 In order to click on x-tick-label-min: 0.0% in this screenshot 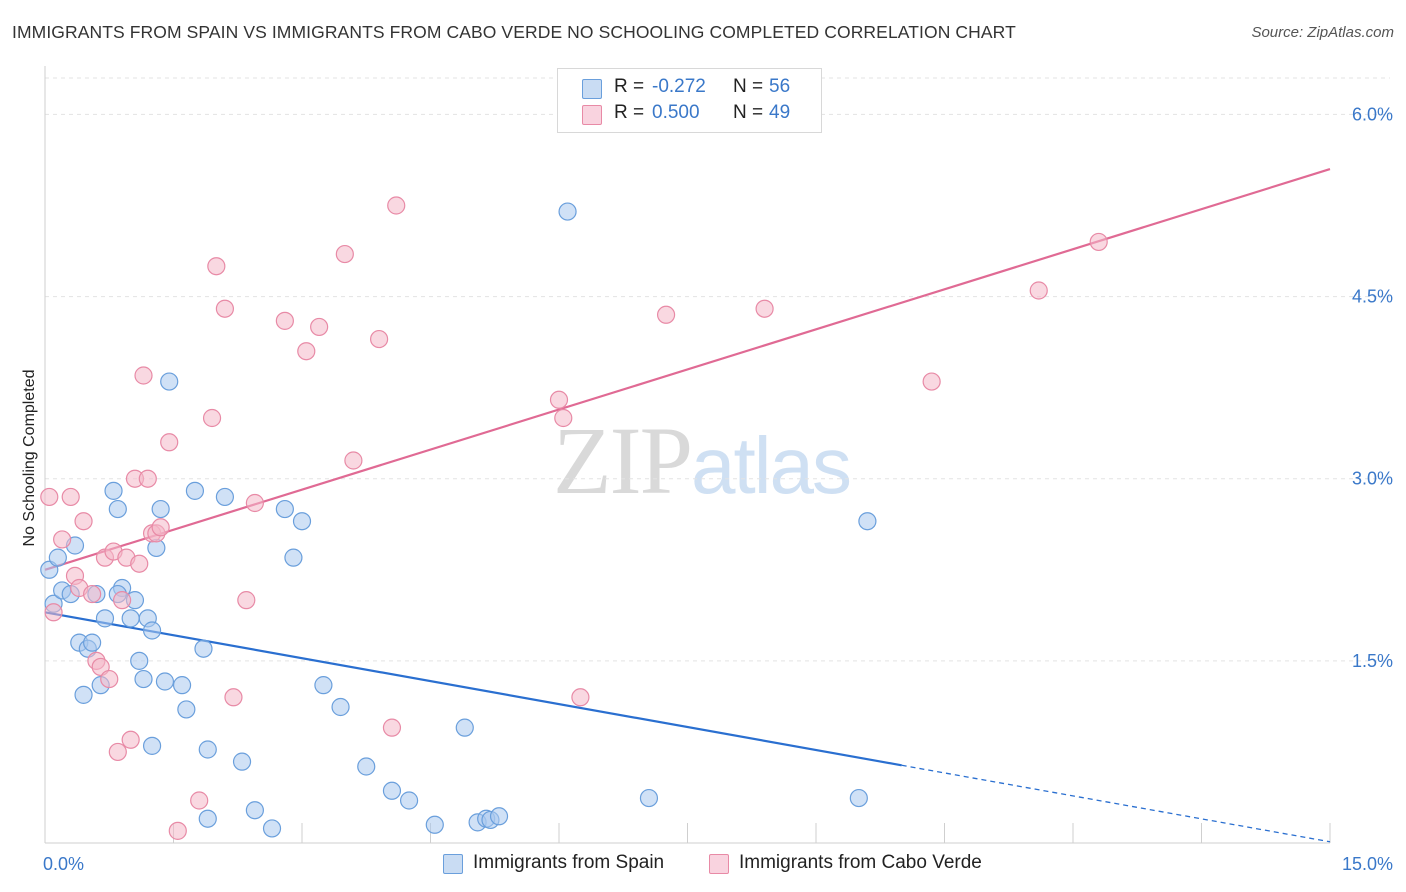, I will do `click(63, 864)`.